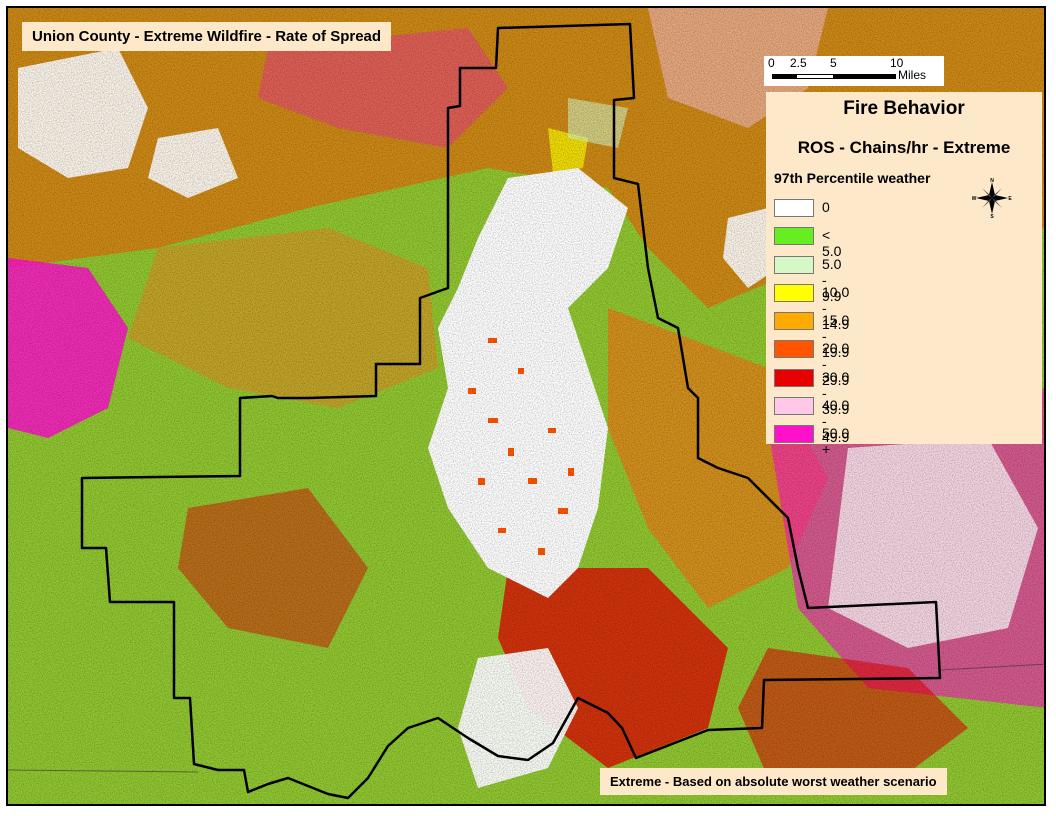  What do you see at coordinates (832, 279) in the screenshot?
I see `legend-label: 5.0 - 9.9` at bounding box center [832, 279].